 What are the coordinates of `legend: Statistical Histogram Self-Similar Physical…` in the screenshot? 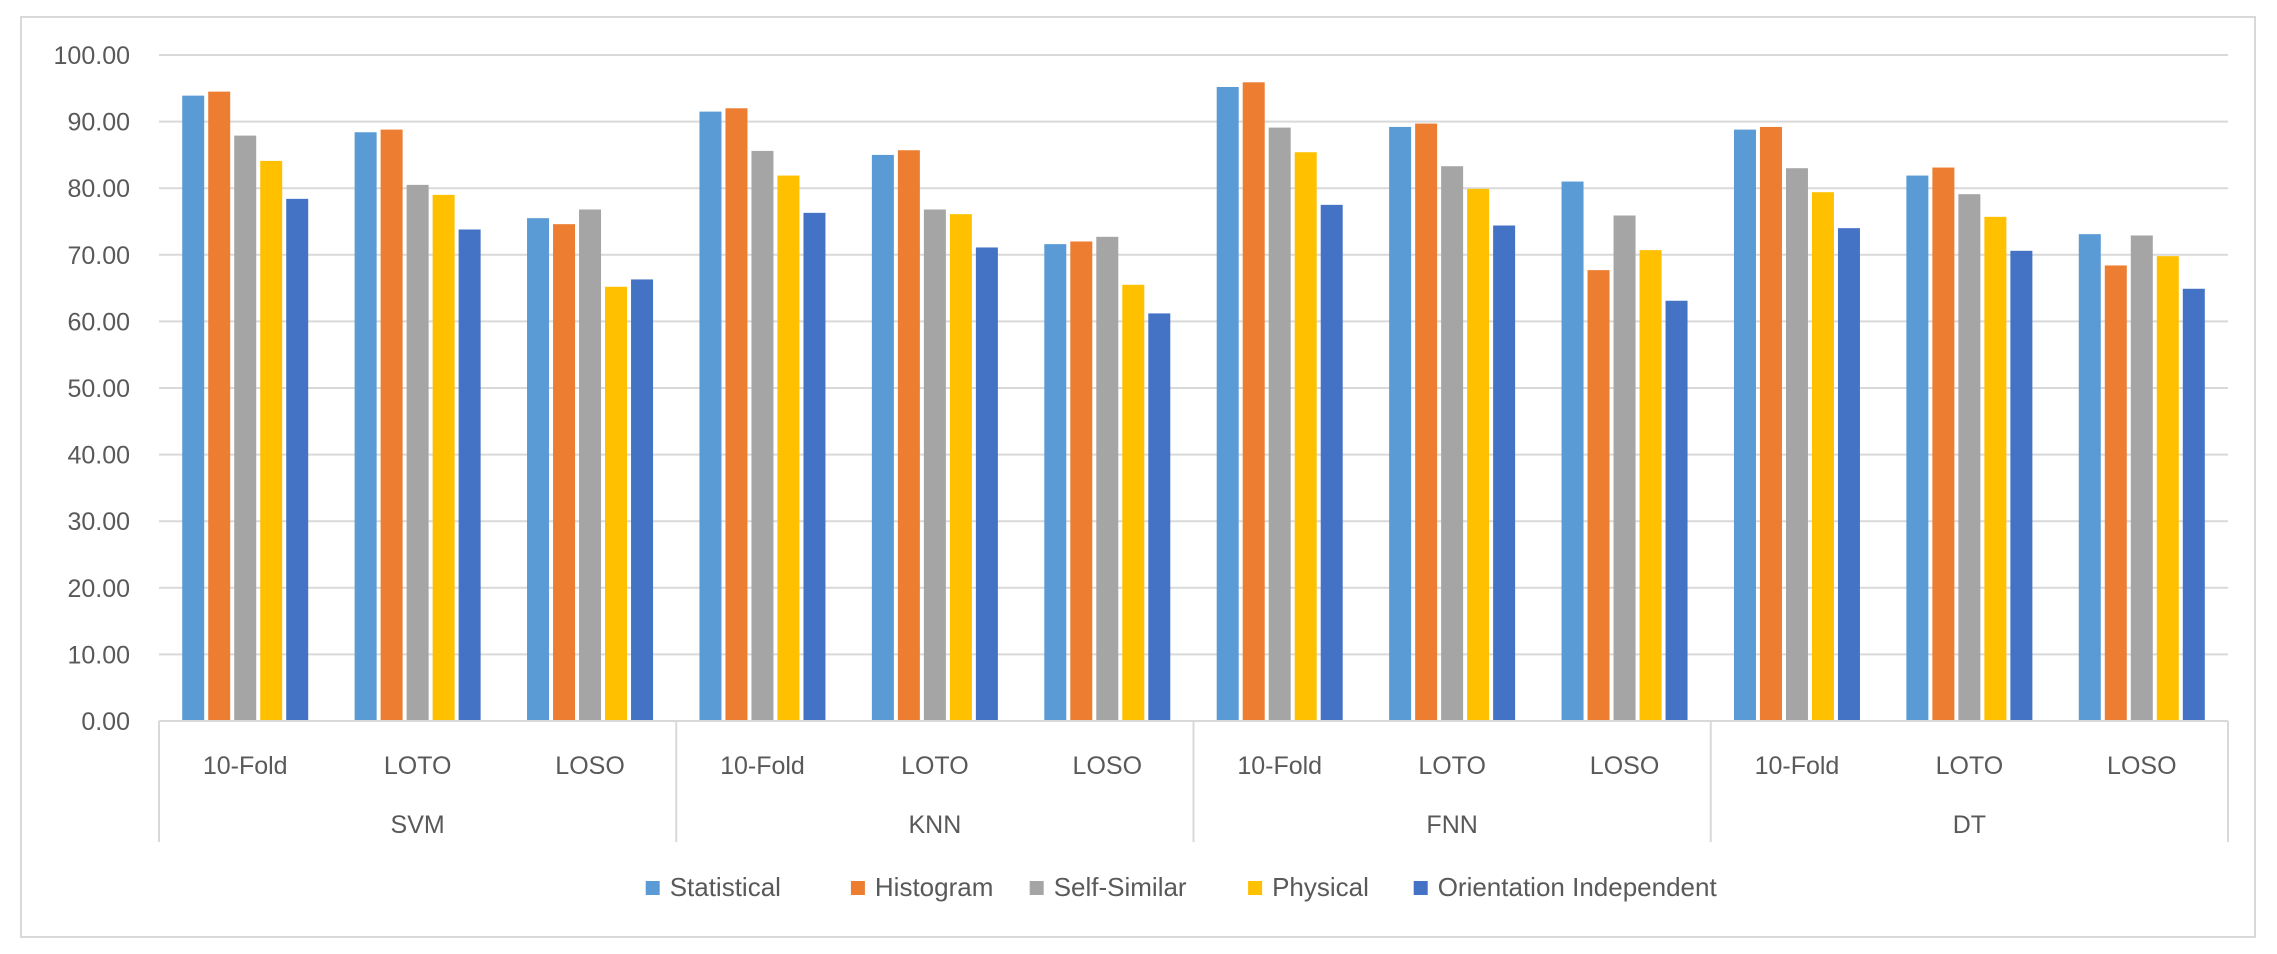 It's located at (1181, 887).